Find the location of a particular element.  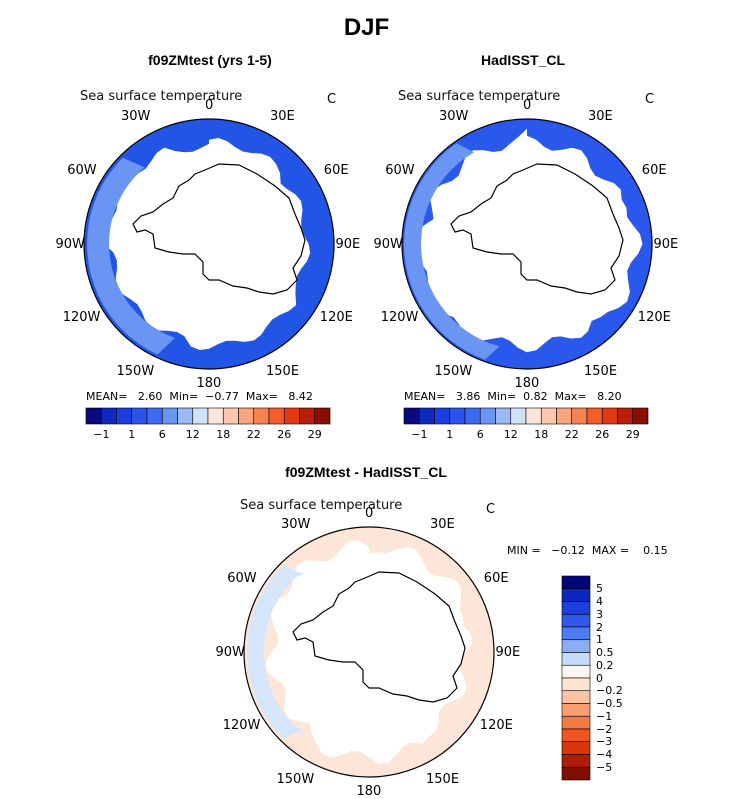

panel-3-colorbar is located at coordinates (576, 678).